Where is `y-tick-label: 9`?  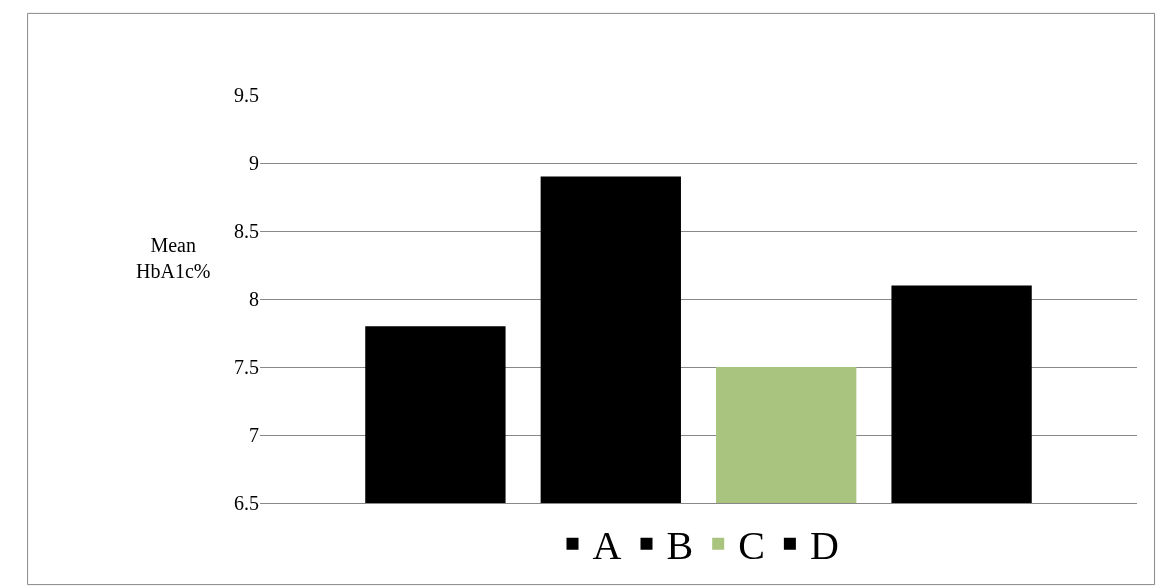
y-tick-label: 9 is located at coordinates (254, 163).